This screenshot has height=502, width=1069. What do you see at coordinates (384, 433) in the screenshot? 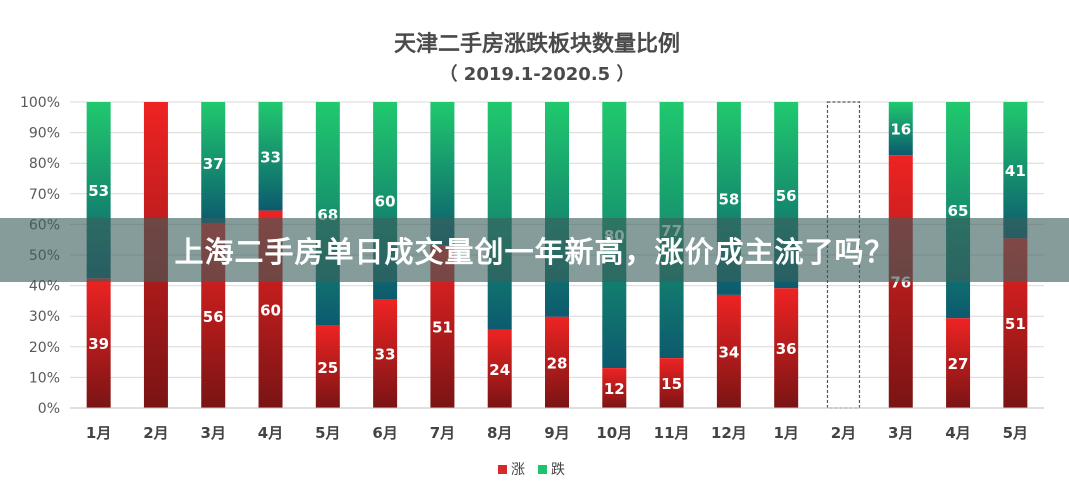
I see `x-tick-label: 6月` at bounding box center [384, 433].